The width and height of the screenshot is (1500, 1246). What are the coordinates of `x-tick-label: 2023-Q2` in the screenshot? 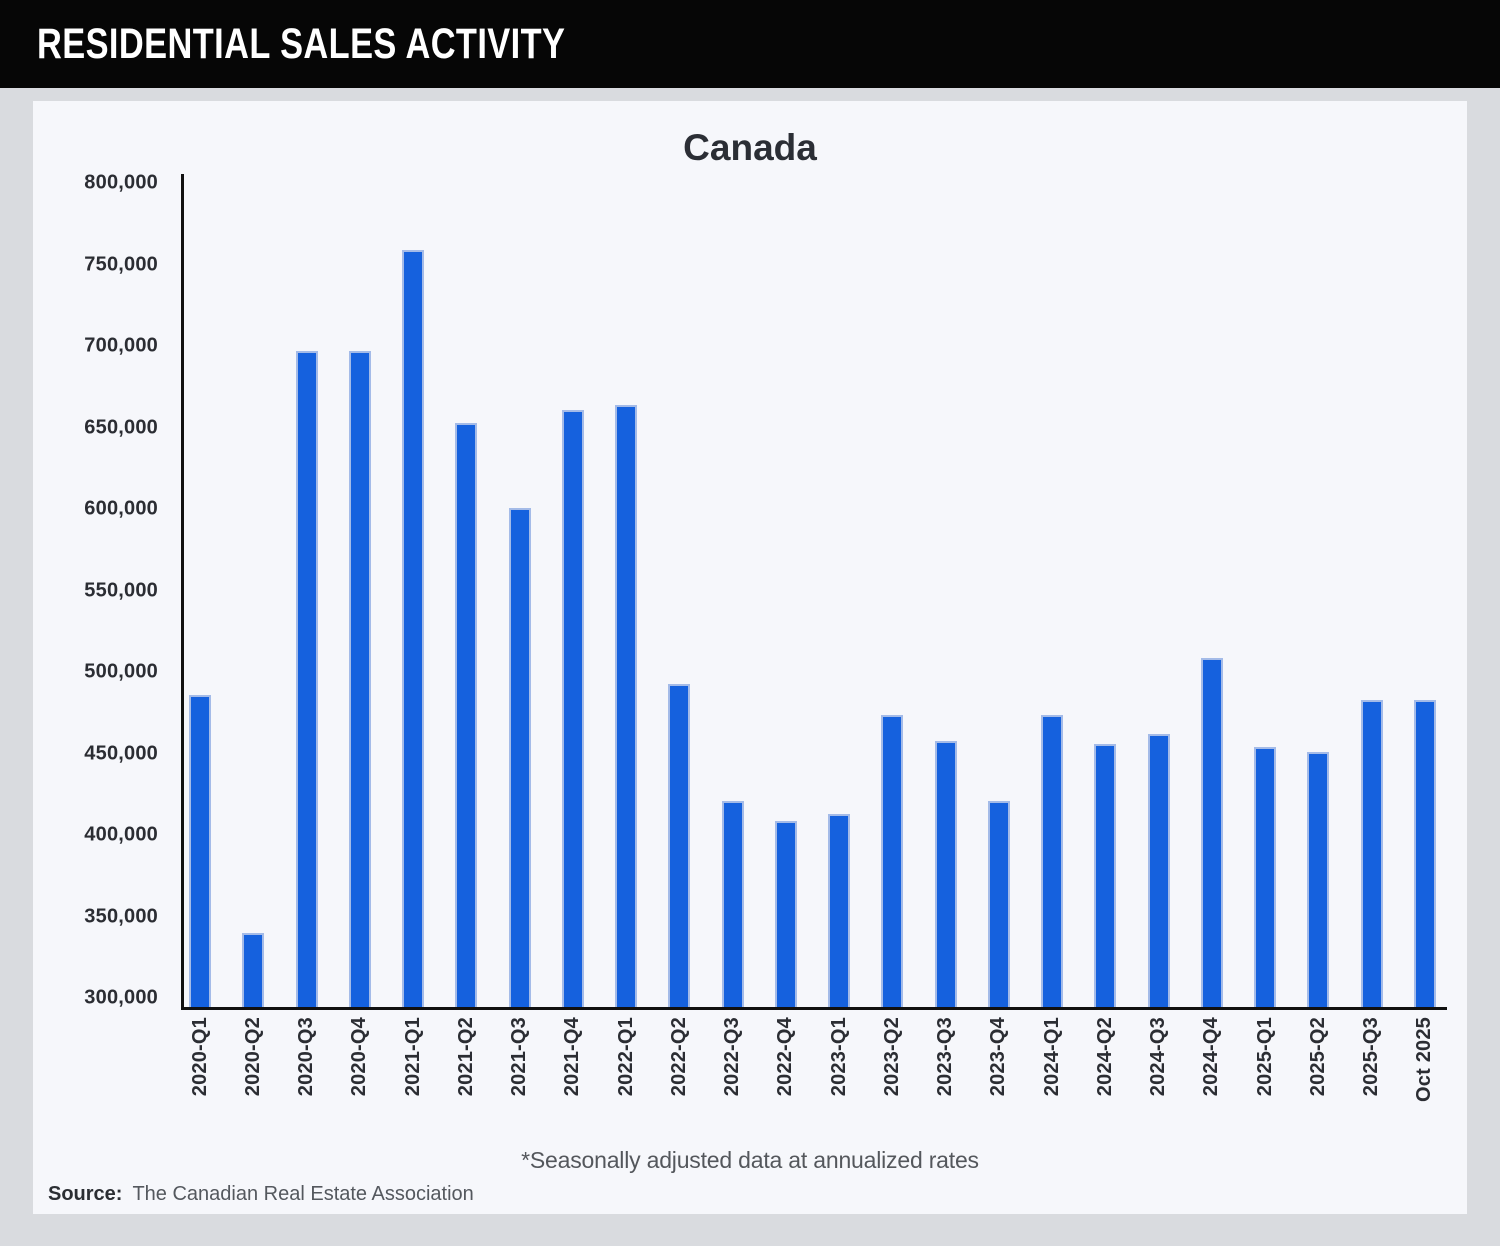 It's located at (891, 1057).